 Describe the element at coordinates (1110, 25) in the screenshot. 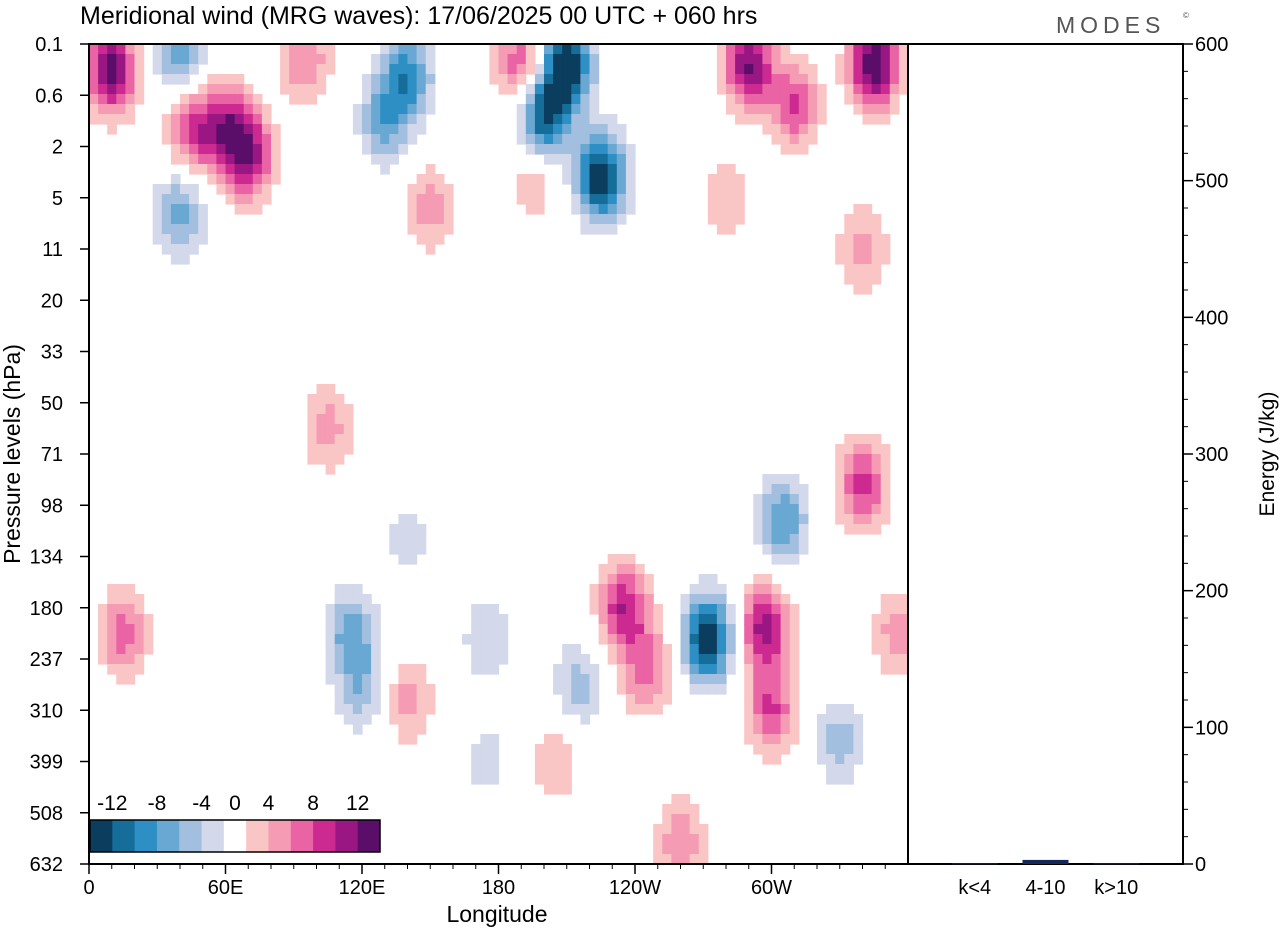

I see `logo-text: MODES` at that location.